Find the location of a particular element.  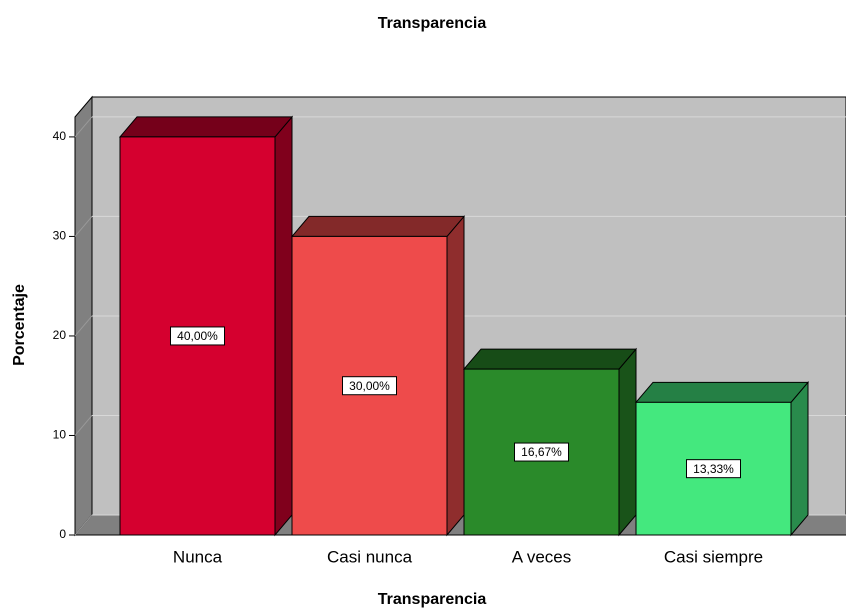

y-tick-label: 0 is located at coordinates (62, 534).